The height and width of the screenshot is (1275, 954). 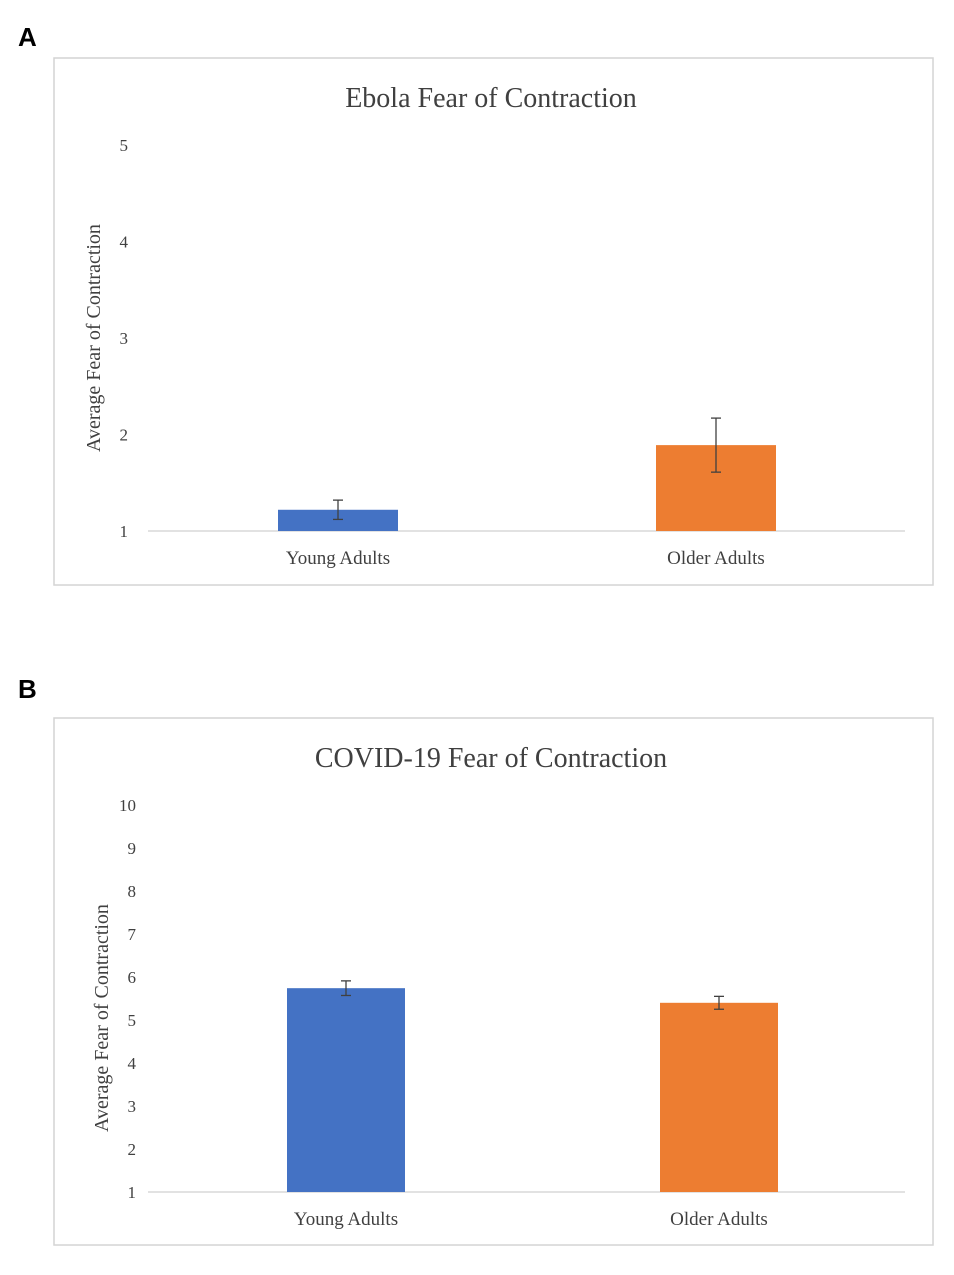 What do you see at coordinates (27, 689) in the screenshot?
I see `panel-letter-b: B` at bounding box center [27, 689].